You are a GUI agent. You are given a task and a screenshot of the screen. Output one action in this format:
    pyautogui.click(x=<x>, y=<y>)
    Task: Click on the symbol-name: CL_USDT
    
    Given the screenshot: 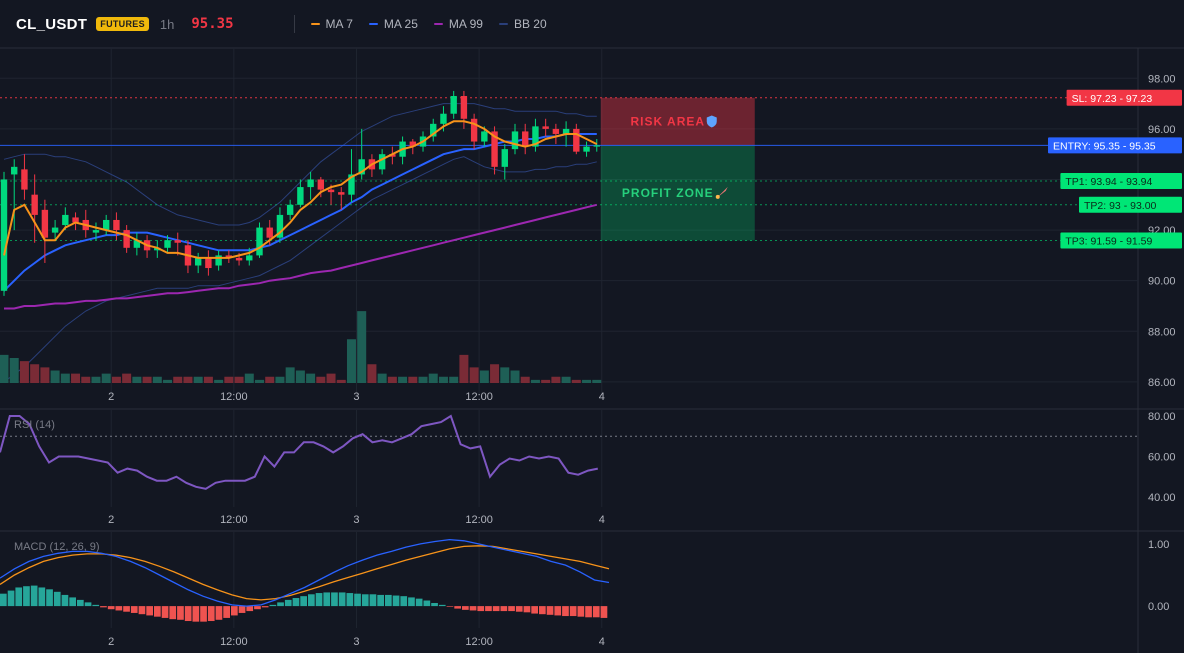 What is the action you would take?
    pyautogui.click(x=52, y=24)
    